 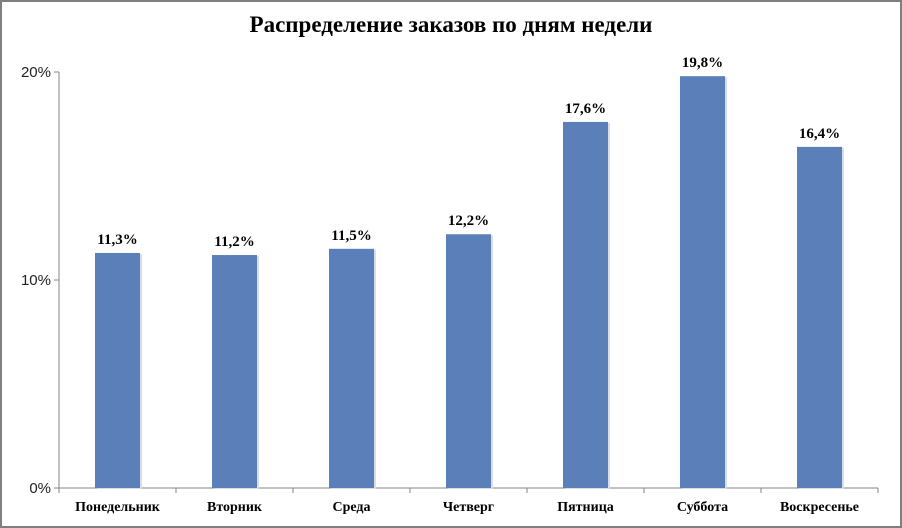 I want to click on x-tick-label: Пятница, so click(x=585, y=507).